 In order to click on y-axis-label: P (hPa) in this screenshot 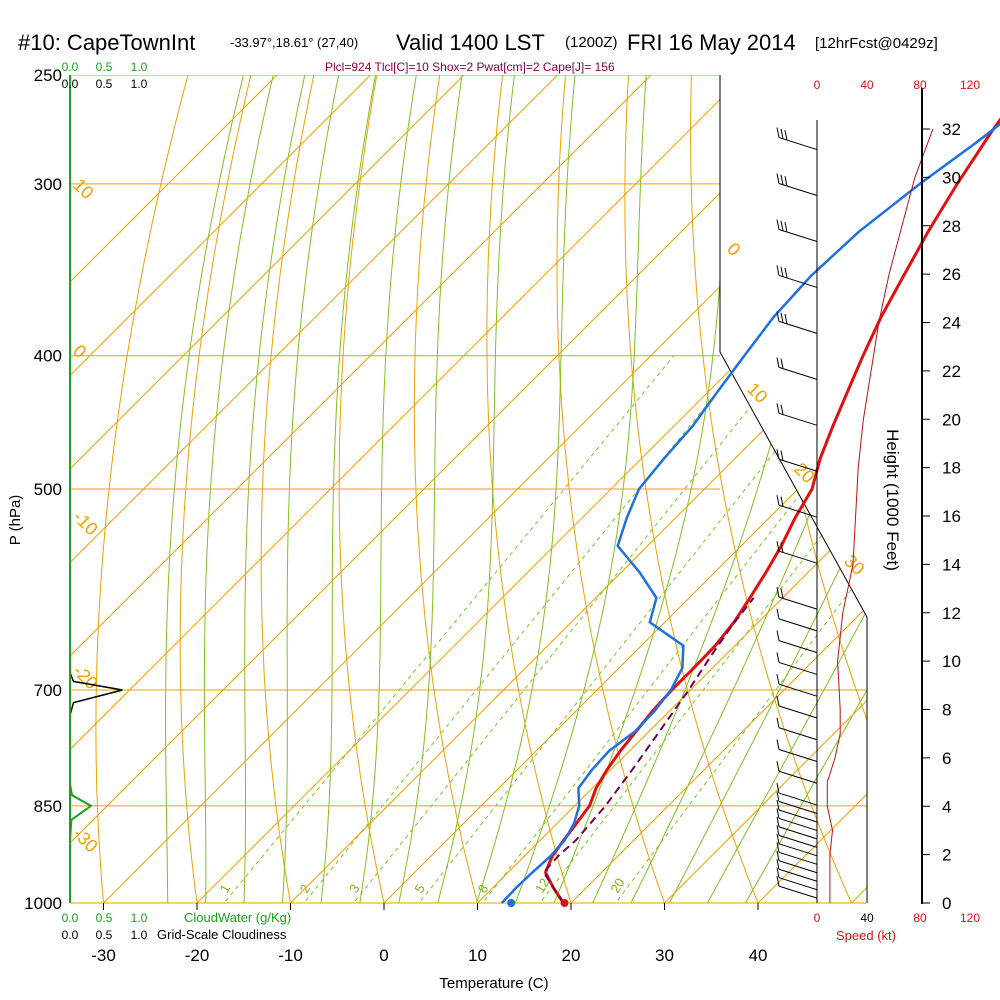, I will do `click(15, 520)`.